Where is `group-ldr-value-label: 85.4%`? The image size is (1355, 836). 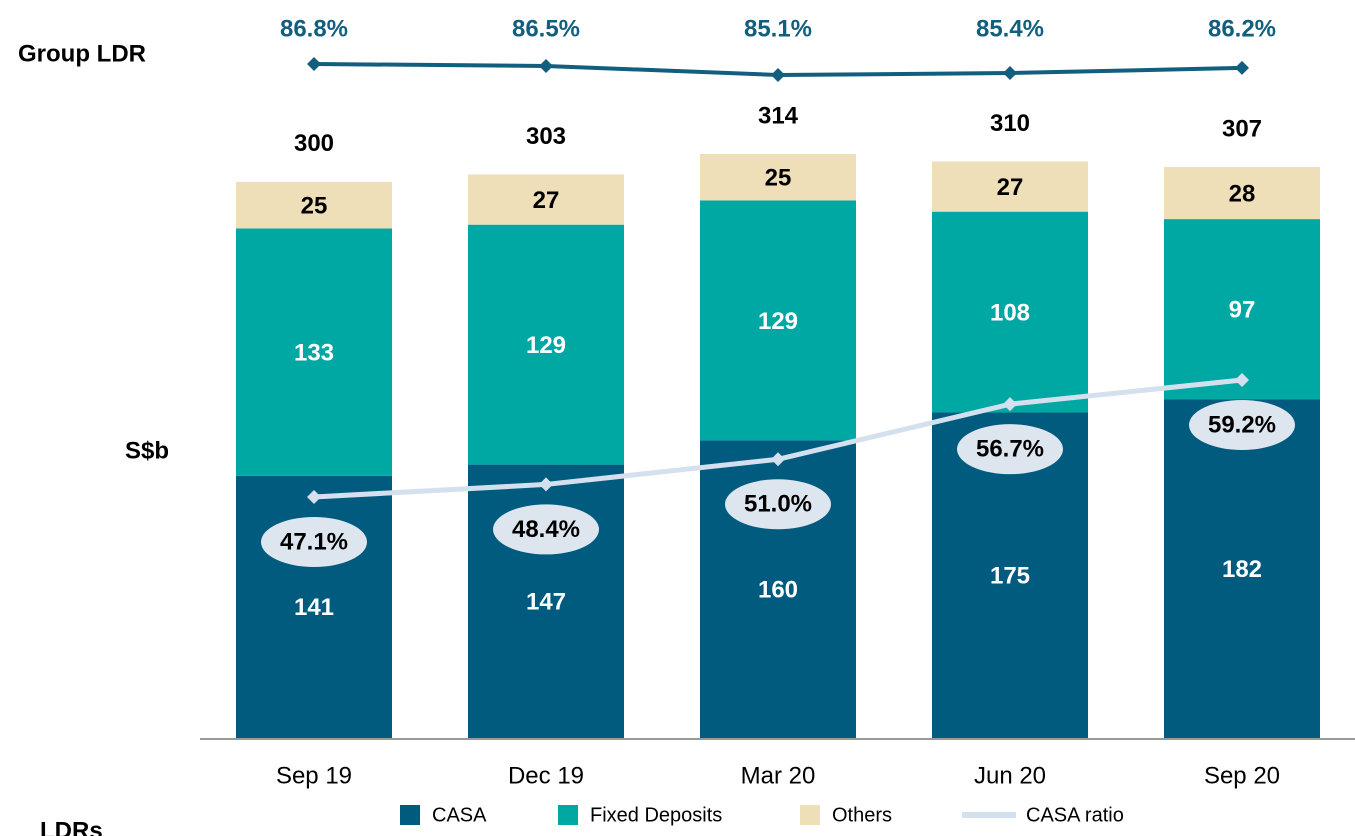 group-ldr-value-label: 85.4% is located at coordinates (1010, 28).